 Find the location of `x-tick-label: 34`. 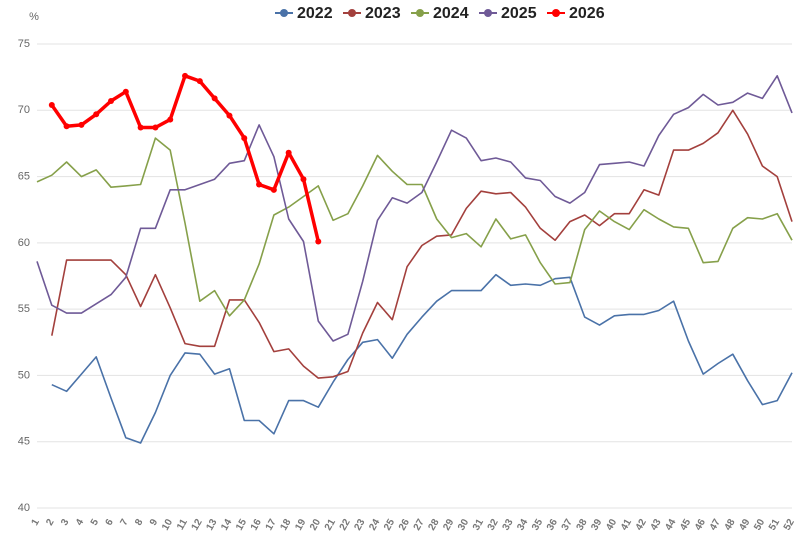

x-tick-label: 34 is located at coordinates (522, 525).